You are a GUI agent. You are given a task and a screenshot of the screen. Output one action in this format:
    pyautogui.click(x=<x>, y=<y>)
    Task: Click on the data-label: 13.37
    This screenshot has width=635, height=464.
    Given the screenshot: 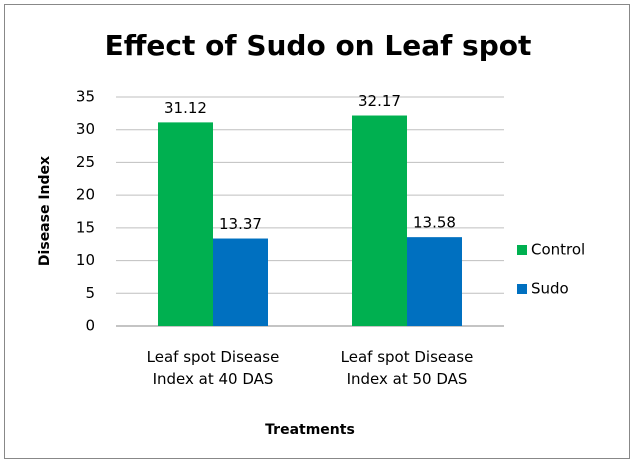 What is the action you would take?
    pyautogui.click(x=240, y=224)
    